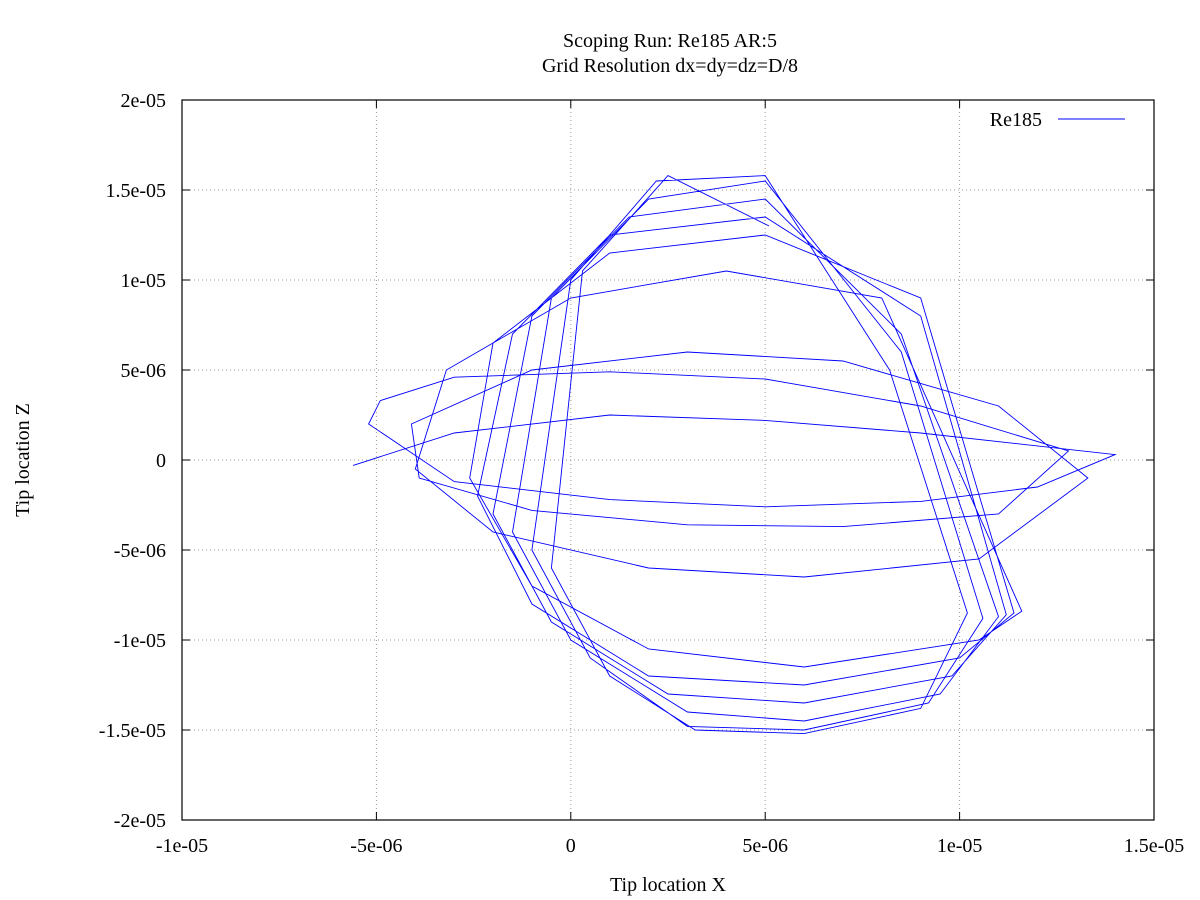  What do you see at coordinates (1016, 120) in the screenshot?
I see `legend-label-re185: Re185` at bounding box center [1016, 120].